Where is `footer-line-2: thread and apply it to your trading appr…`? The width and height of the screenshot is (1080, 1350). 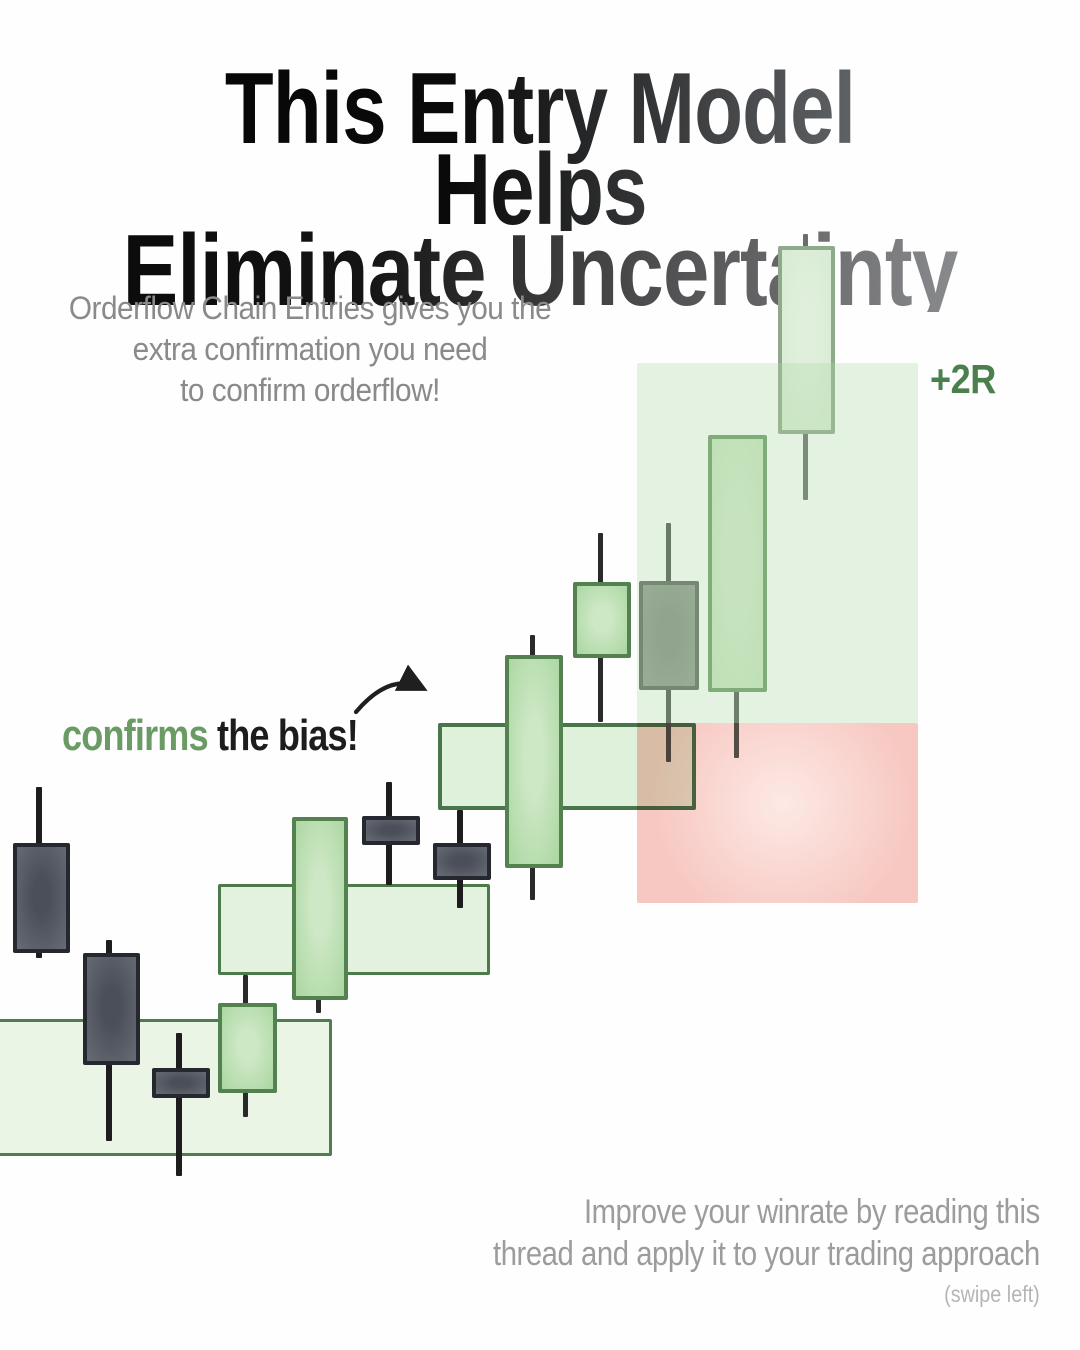 footer-line-2: thread and apply it to your trading appr… is located at coordinates (766, 1254).